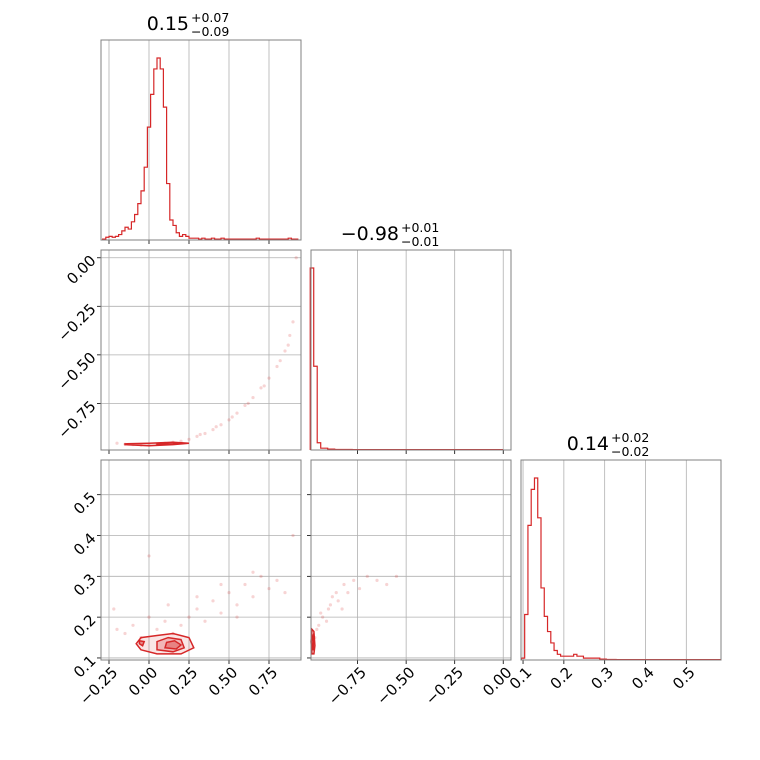  What do you see at coordinates (588, 444) in the screenshot?
I see `param-title-value-2: 0.14` at bounding box center [588, 444].